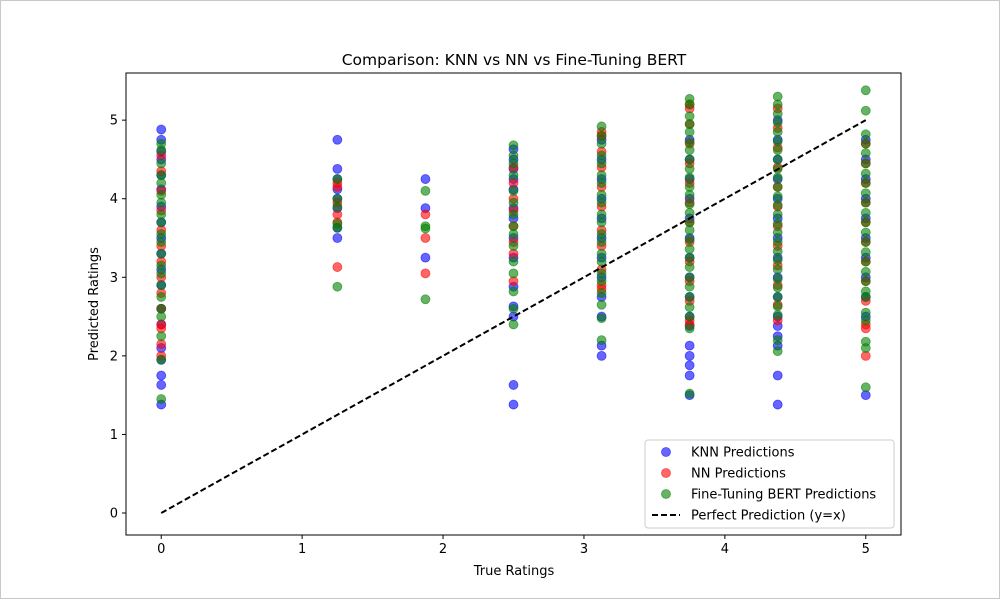  I want to click on x-axis-label: True Ratings, so click(514, 571).